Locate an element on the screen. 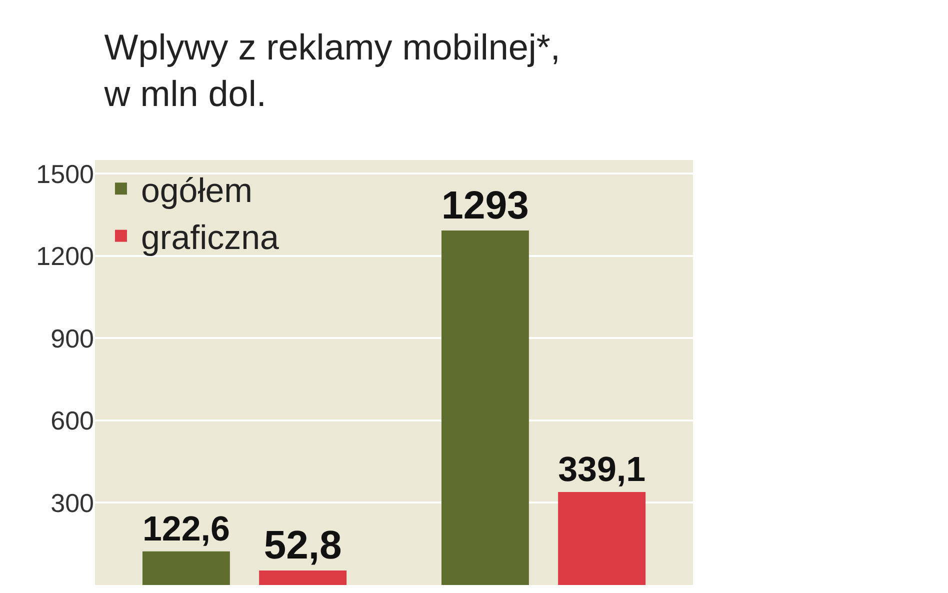 The height and width of the screenshot is (593, 948). y-tick-label: 300 is located at coordinates (72, 503).